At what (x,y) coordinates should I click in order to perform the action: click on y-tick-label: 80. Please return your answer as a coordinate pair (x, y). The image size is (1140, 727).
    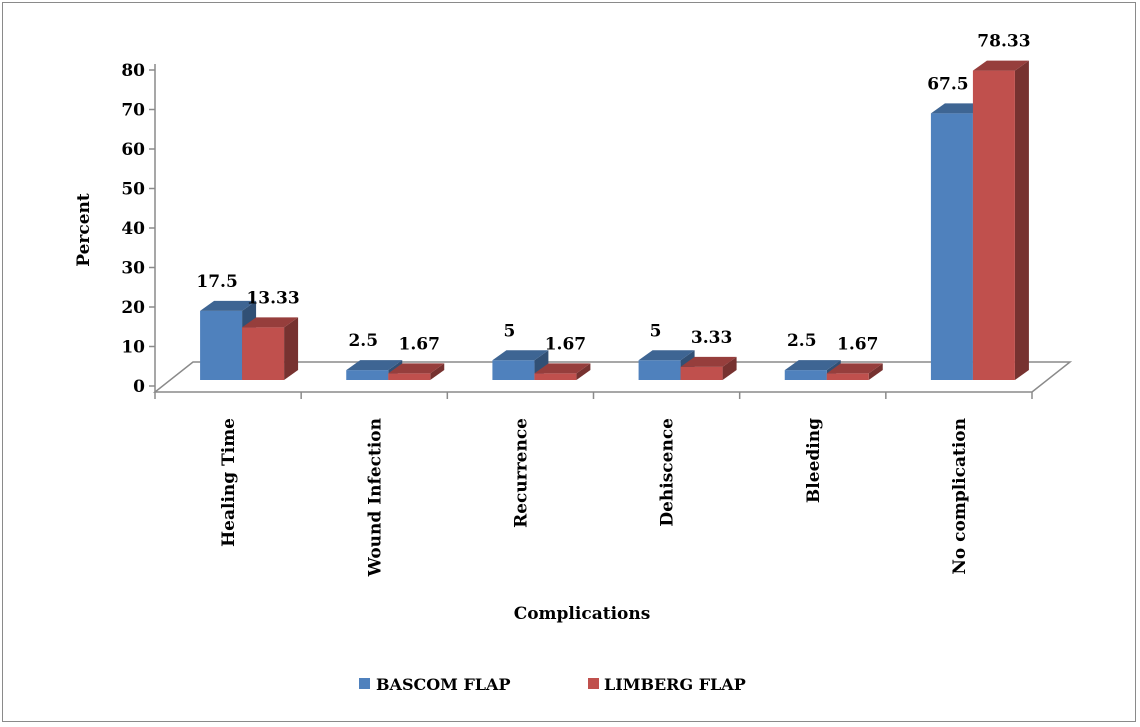
    Looking at the image, I should click on (133, 71).